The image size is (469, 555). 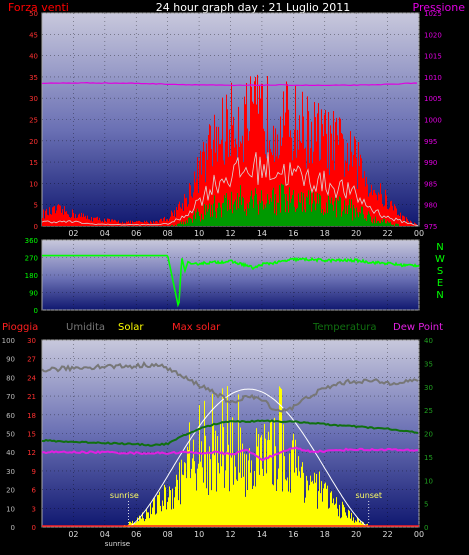 What do you see at coordinates (117, 544) in the screenshot?
I see `sunrise-axis-label: sunrise` at bounding box center [117, 544].